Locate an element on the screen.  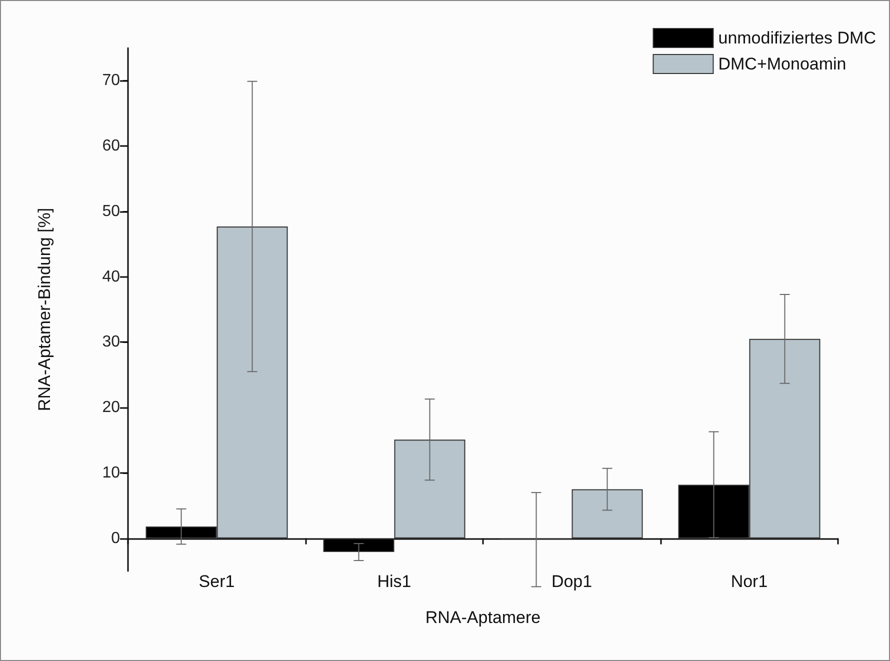
y-tick-label: 30 is located at coordinates (111, 342).